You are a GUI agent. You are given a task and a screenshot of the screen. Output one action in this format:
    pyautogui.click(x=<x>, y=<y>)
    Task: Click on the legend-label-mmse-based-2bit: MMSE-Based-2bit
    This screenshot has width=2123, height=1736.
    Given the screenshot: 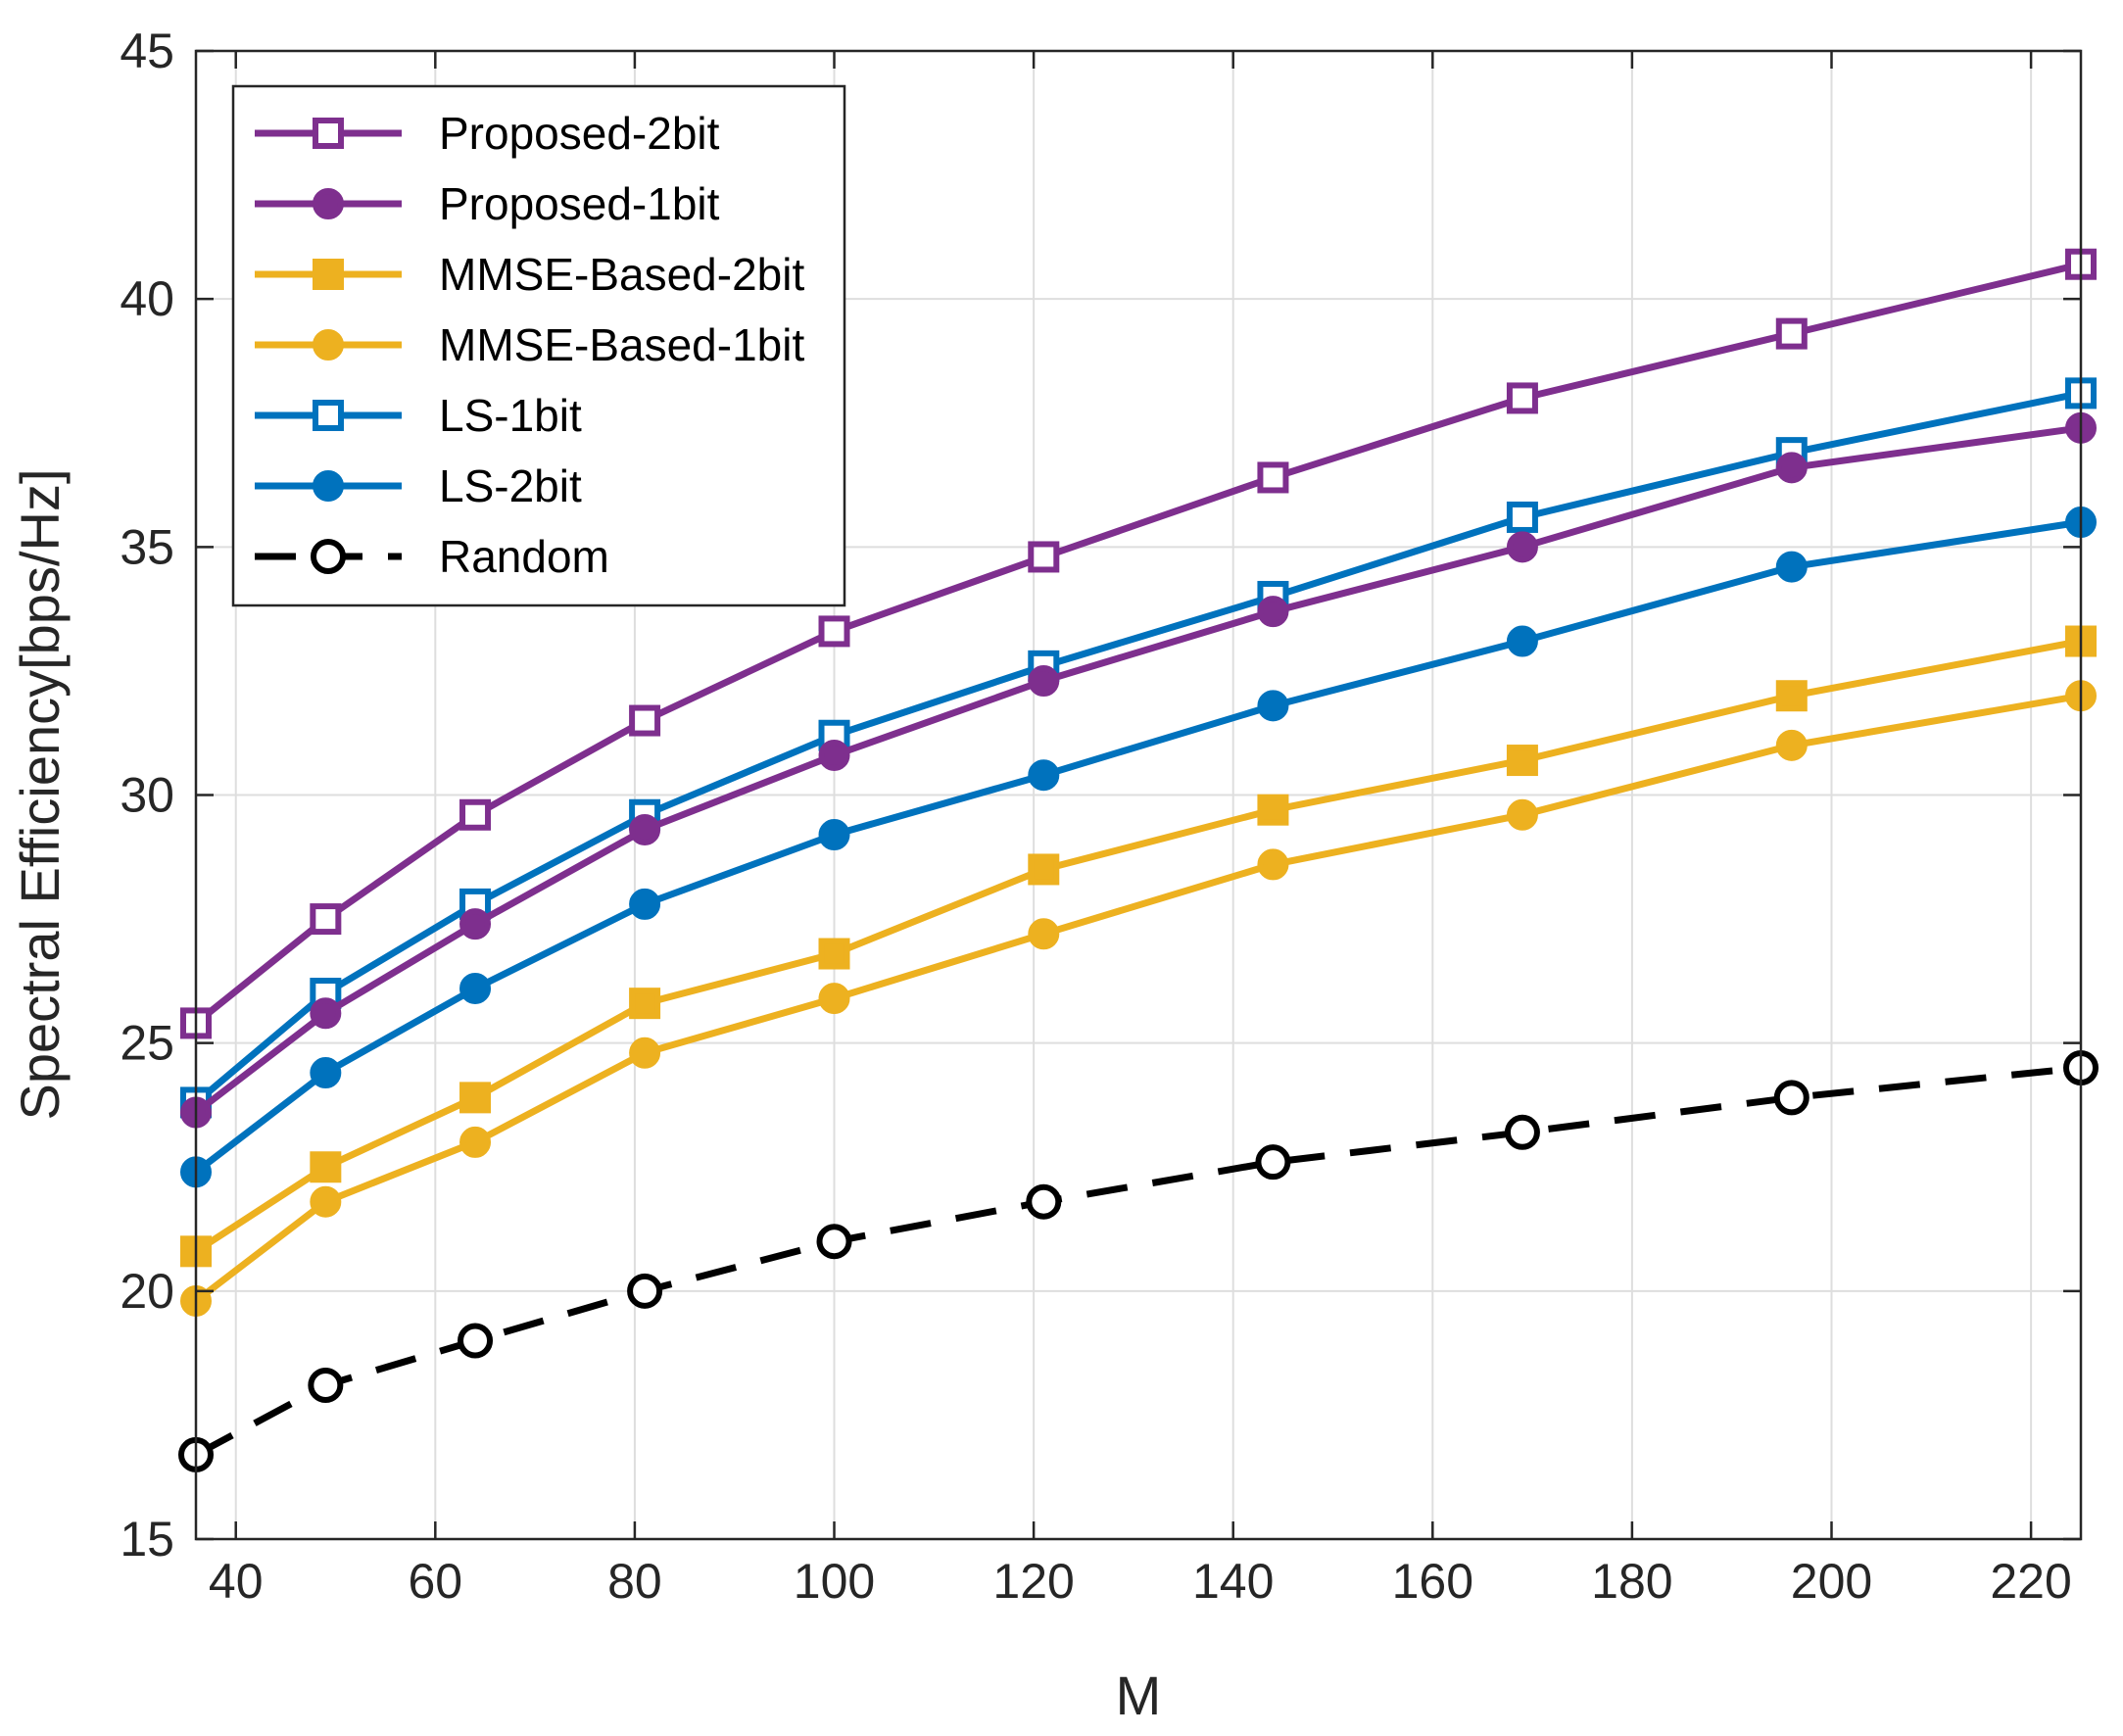 What is the action you would take?
    pyautogui.click(x=622, y=275)
    